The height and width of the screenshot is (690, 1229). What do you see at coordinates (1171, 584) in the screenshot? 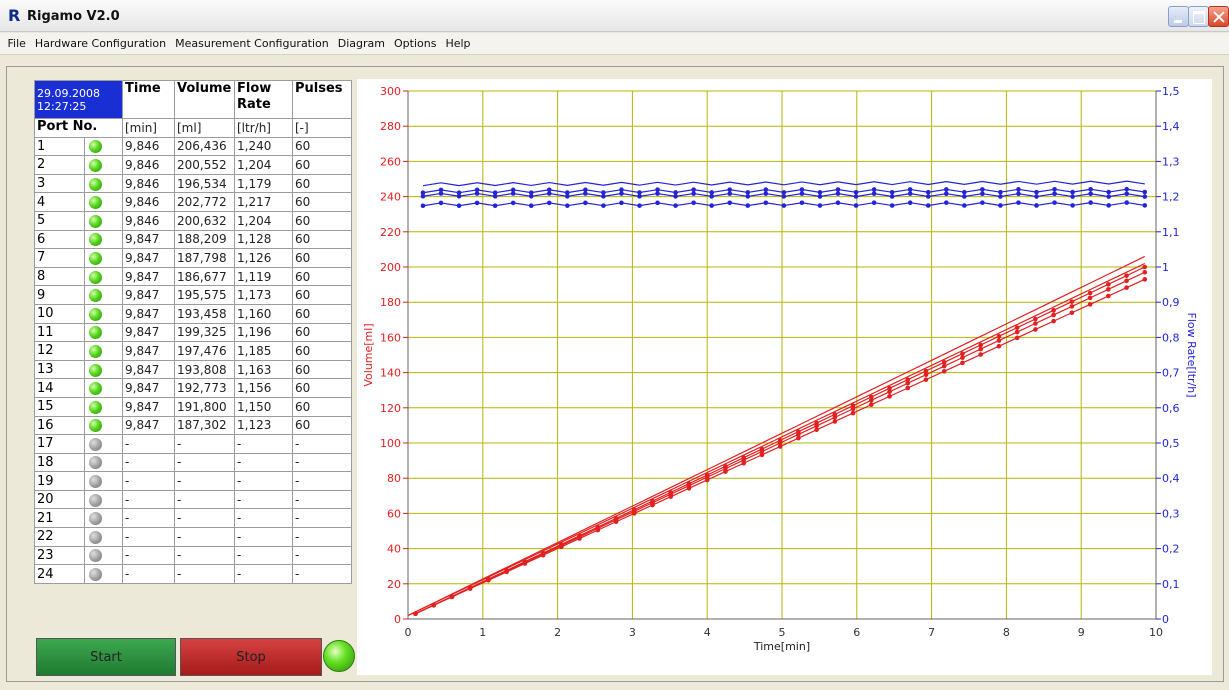
I see `y-right-tick-label: 0,1` at bounding box center [1171, 584].